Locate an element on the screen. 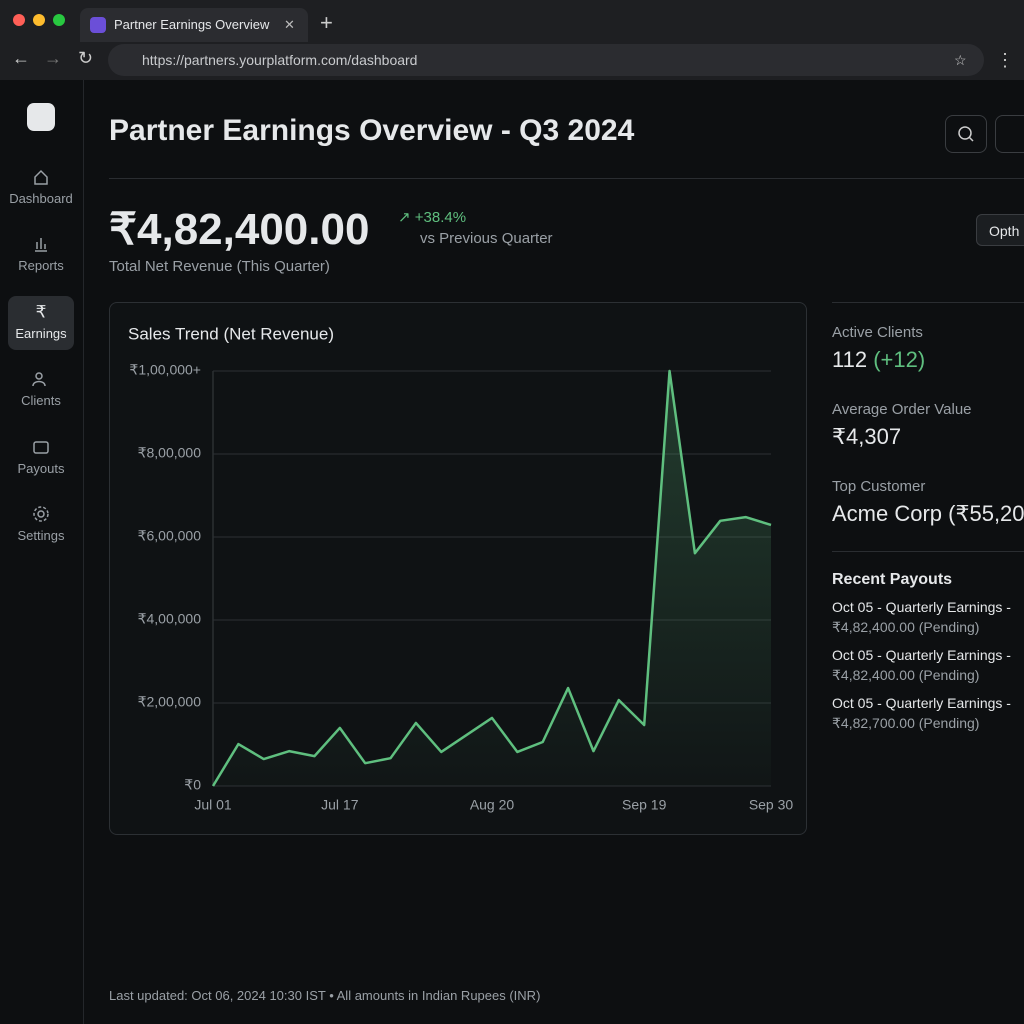 This screenshot has width=1024, height=1024. stat: Top Customer Acme Corp (₹55,20 is located at coordinates (928, 516).